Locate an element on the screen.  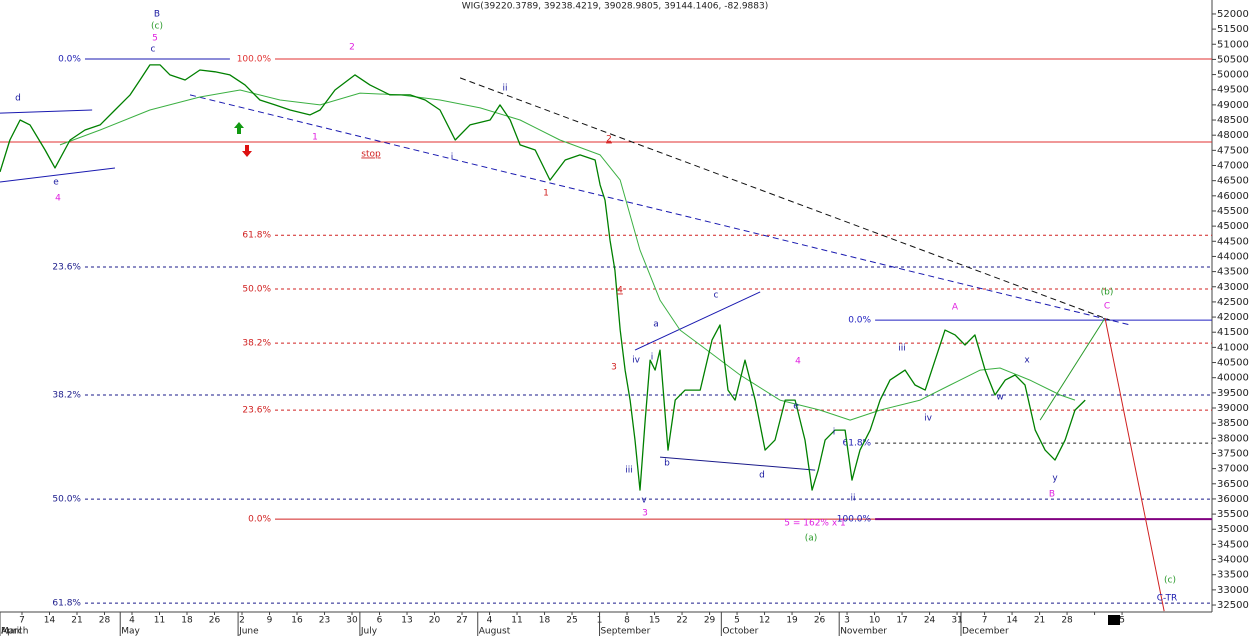
wave-label: a is located at coordinates (656, 325).